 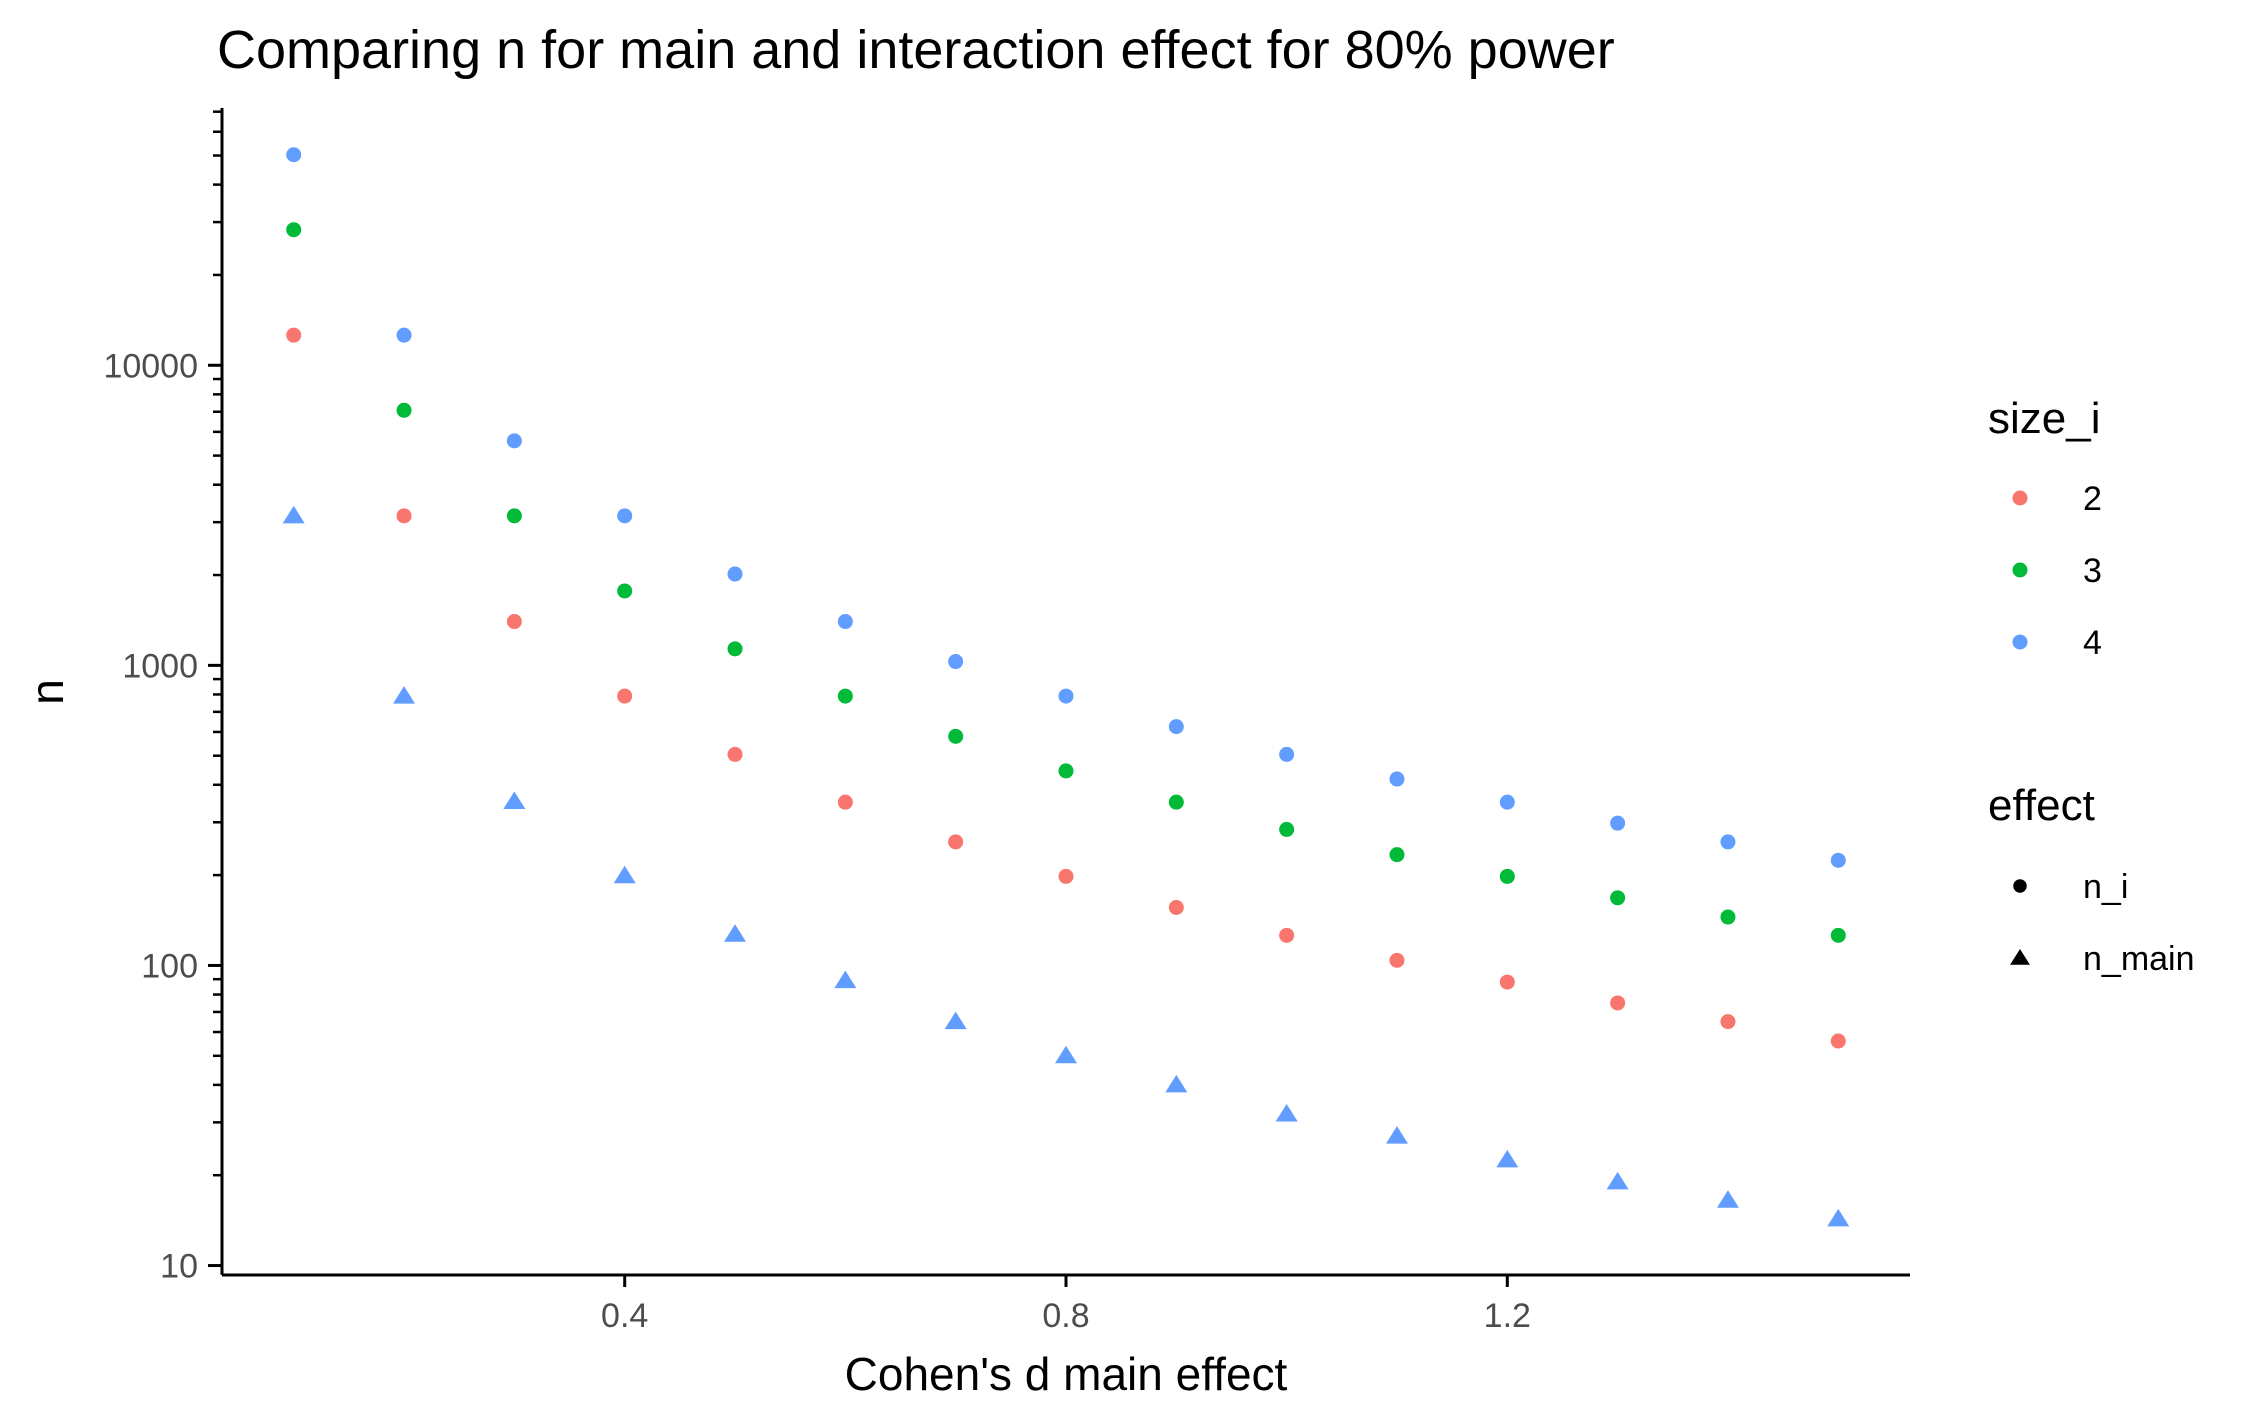 I want to click on legend: size_i 2 3 4 effect n_i n_main, so click(x=2091, y=686).